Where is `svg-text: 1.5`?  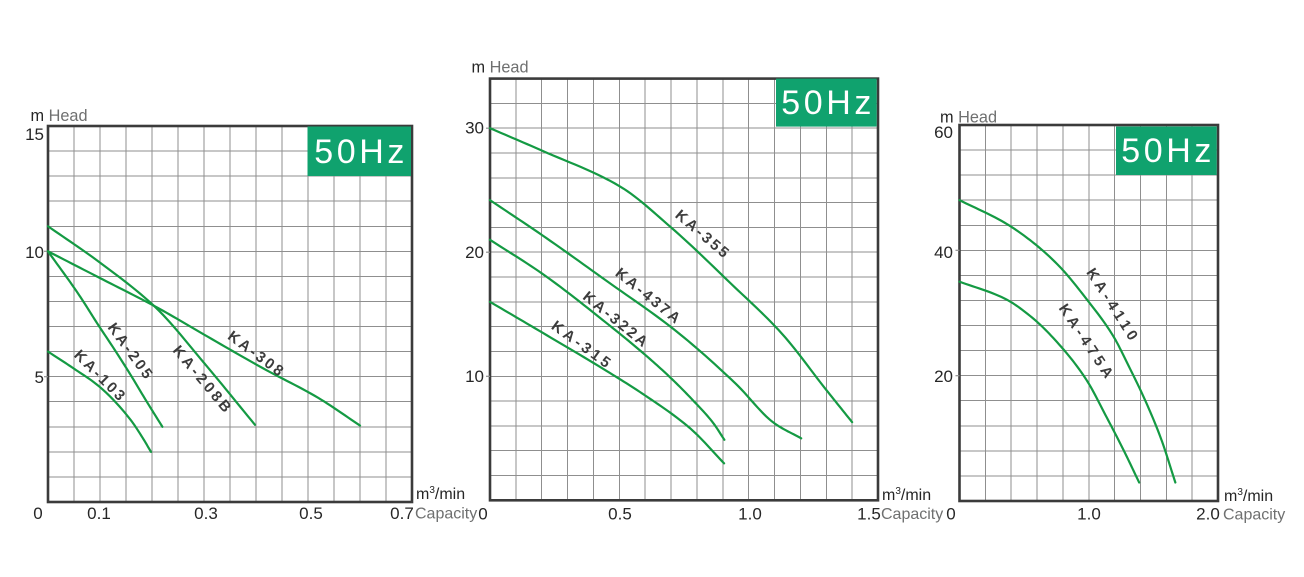 svg-text: 1.5 is located at coordinates (869, 514).